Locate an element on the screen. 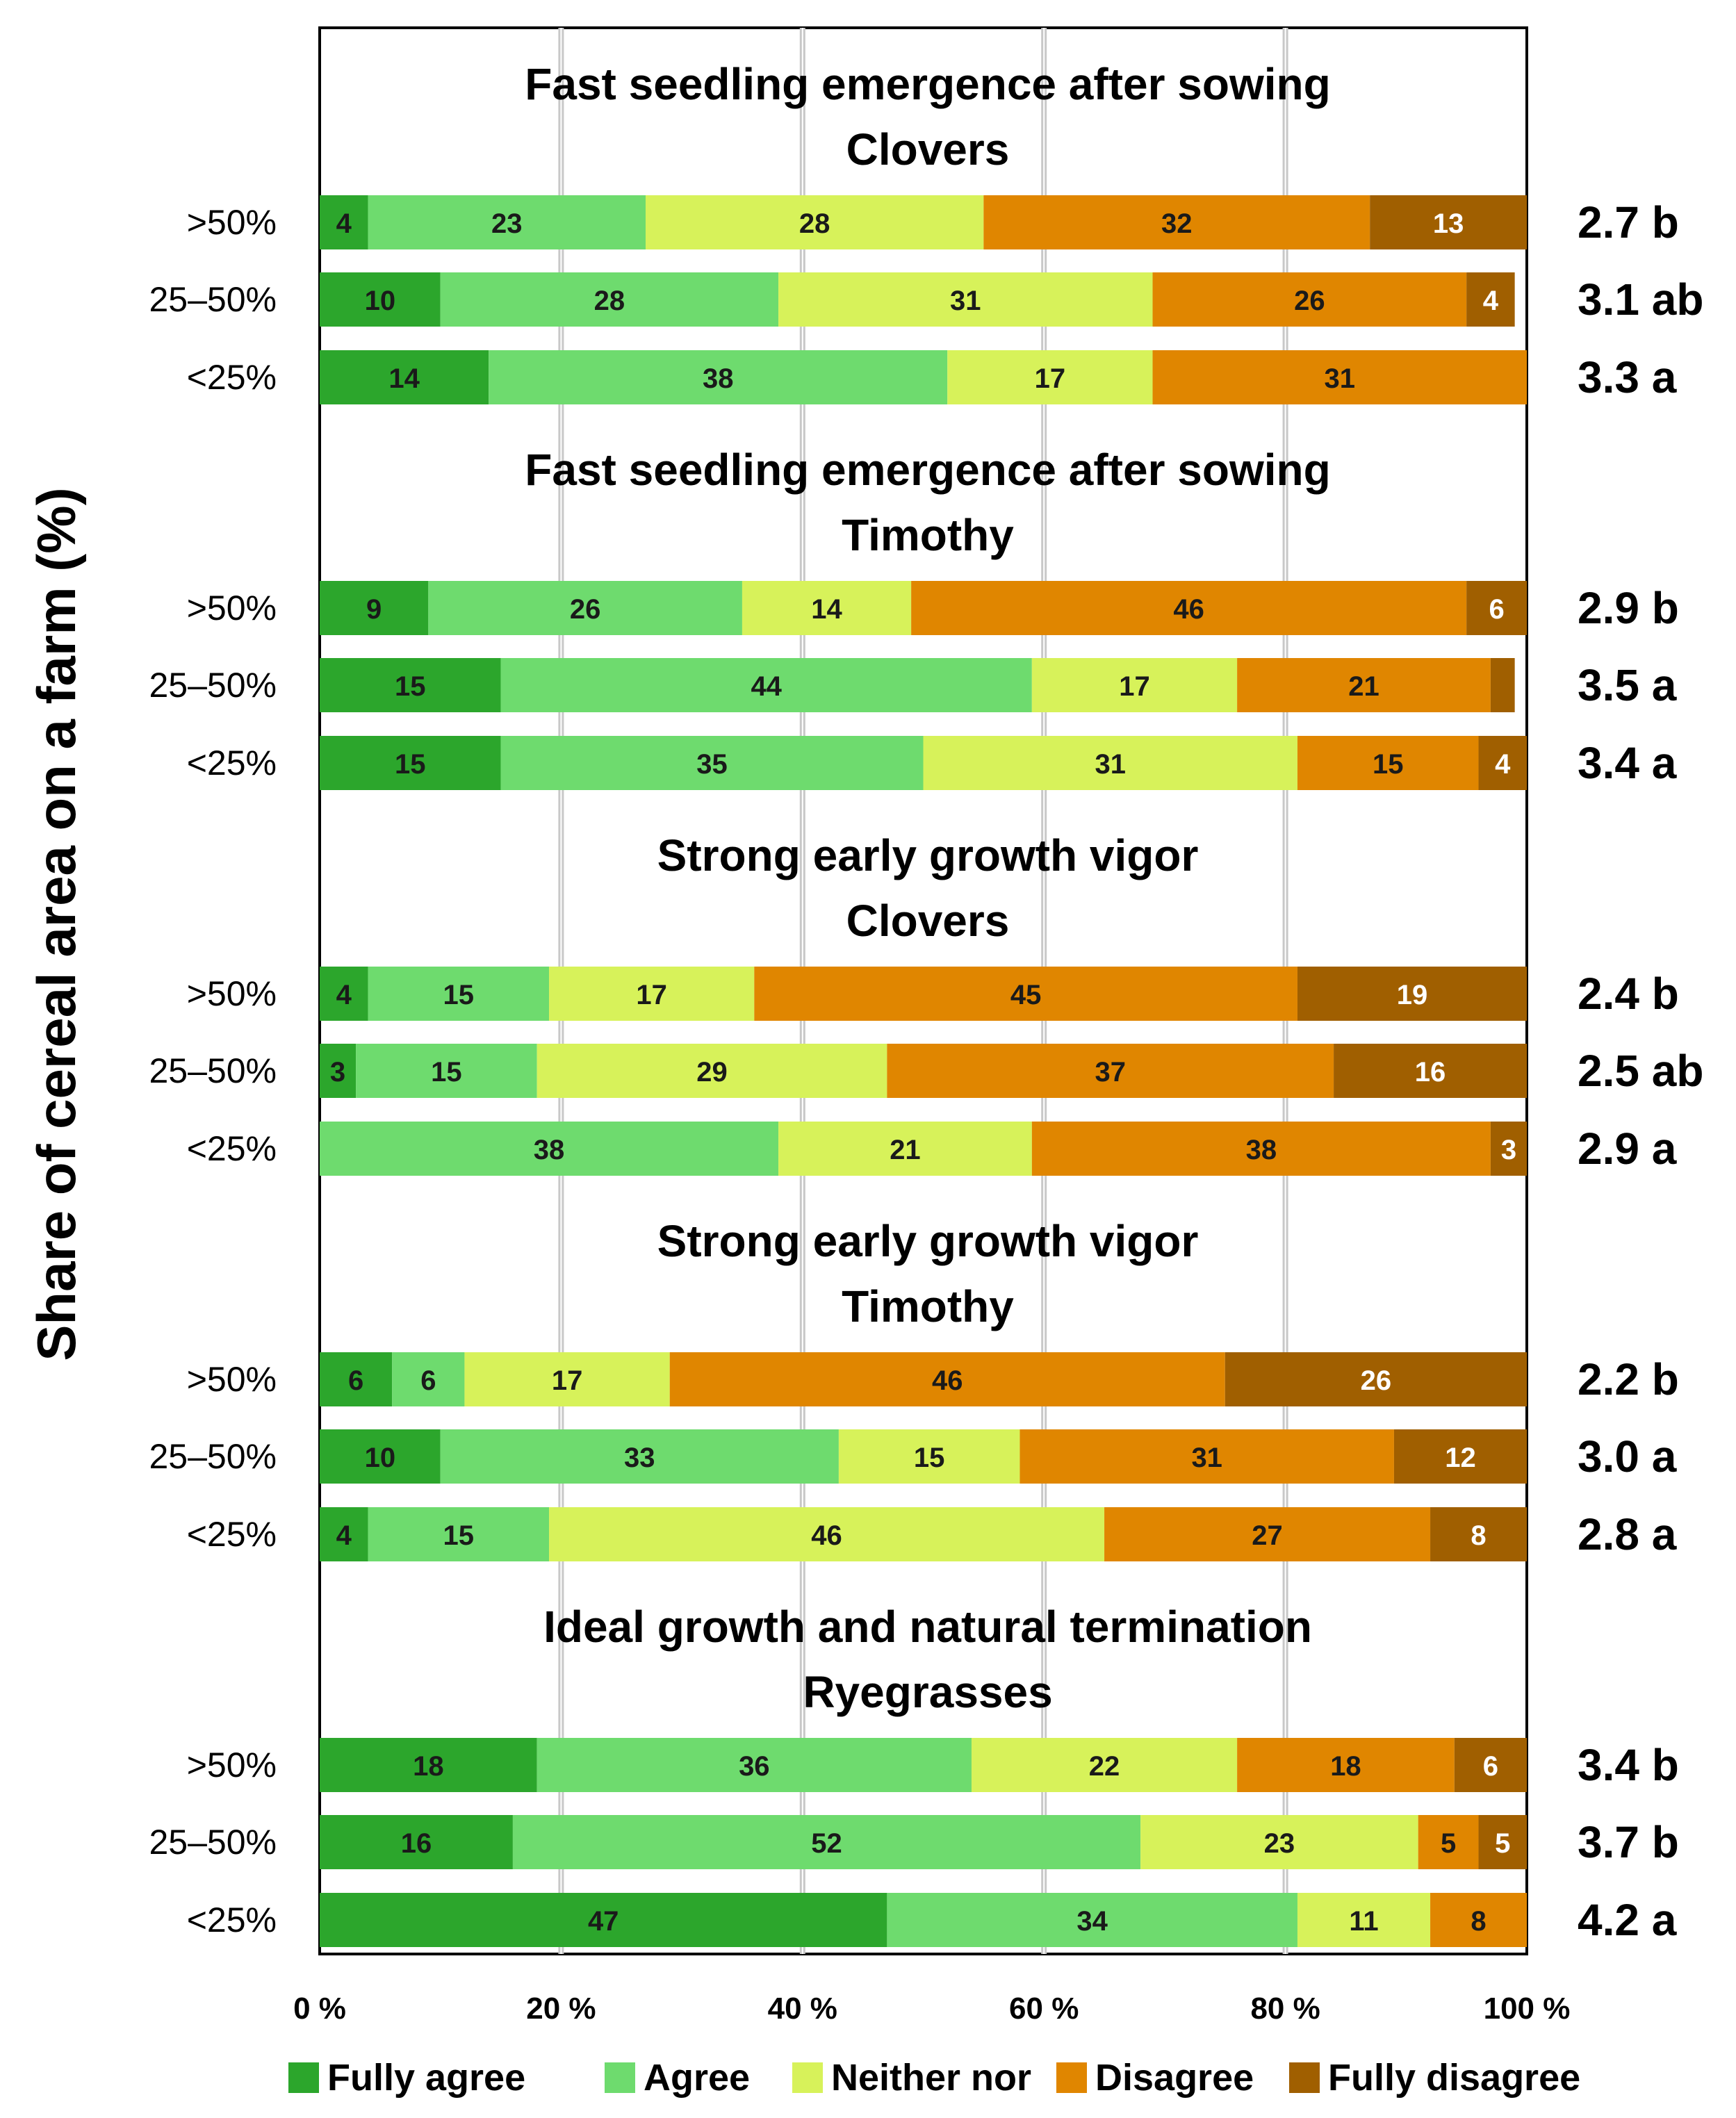  mean-score-label: 4.2 a is located at coordinates (1627, 1920).